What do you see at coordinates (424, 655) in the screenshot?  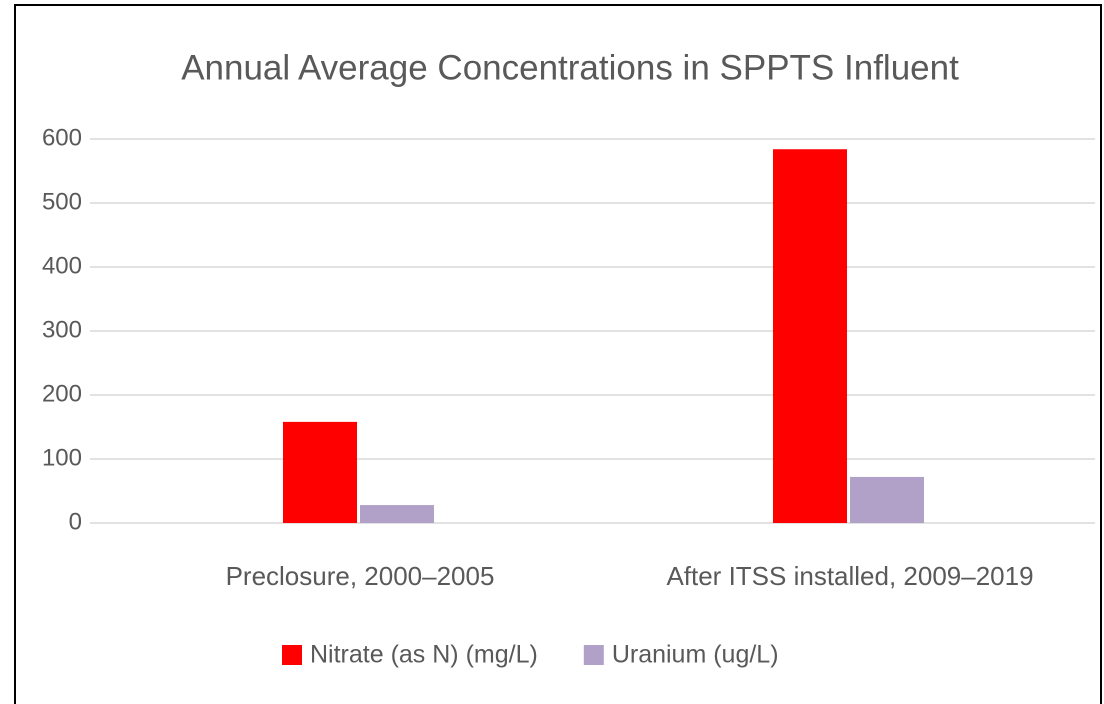 I see `legend-label: Nitrate (as N) (mg/L)` at bounding box center [424, 655].